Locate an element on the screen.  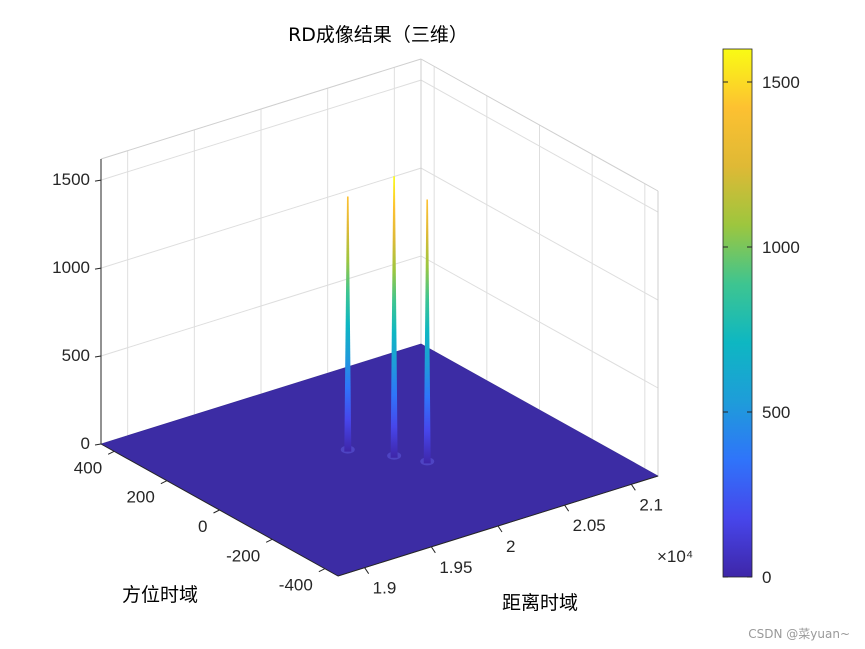
x-tick-label: 1.95 is located at coordinates (455, 567).